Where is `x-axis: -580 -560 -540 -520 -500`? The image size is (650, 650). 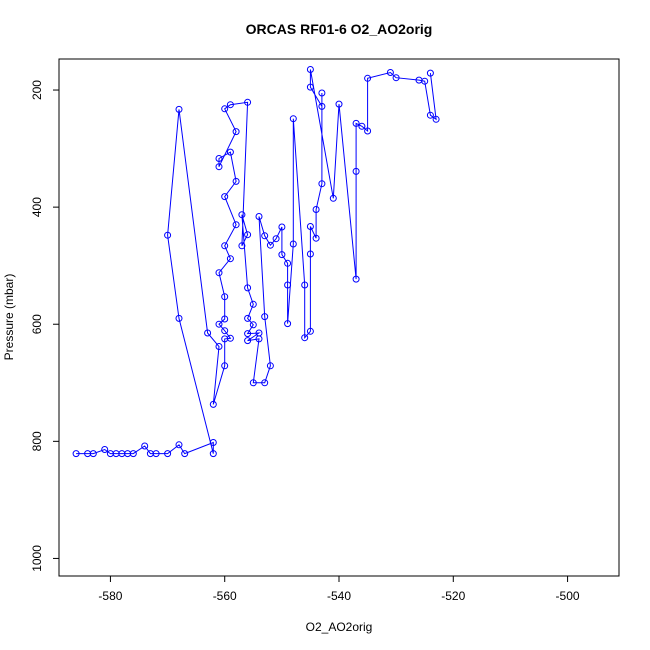
x-axis: -580 -560 -540 -520 -500 is located at coordinates (339, 589).